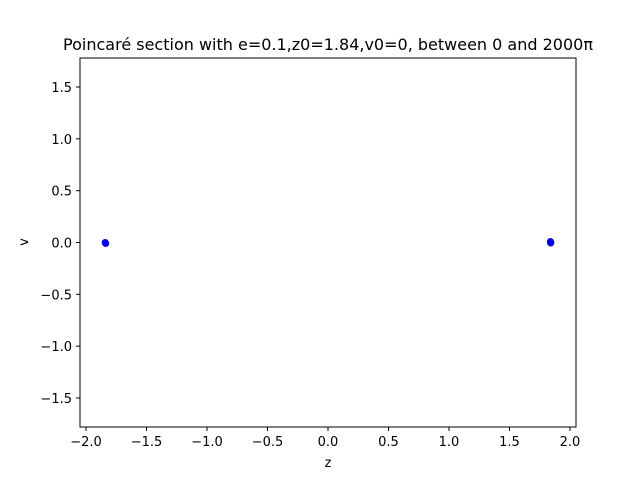  I want to click on x-tick-label: 1.0, so click(449, 442).